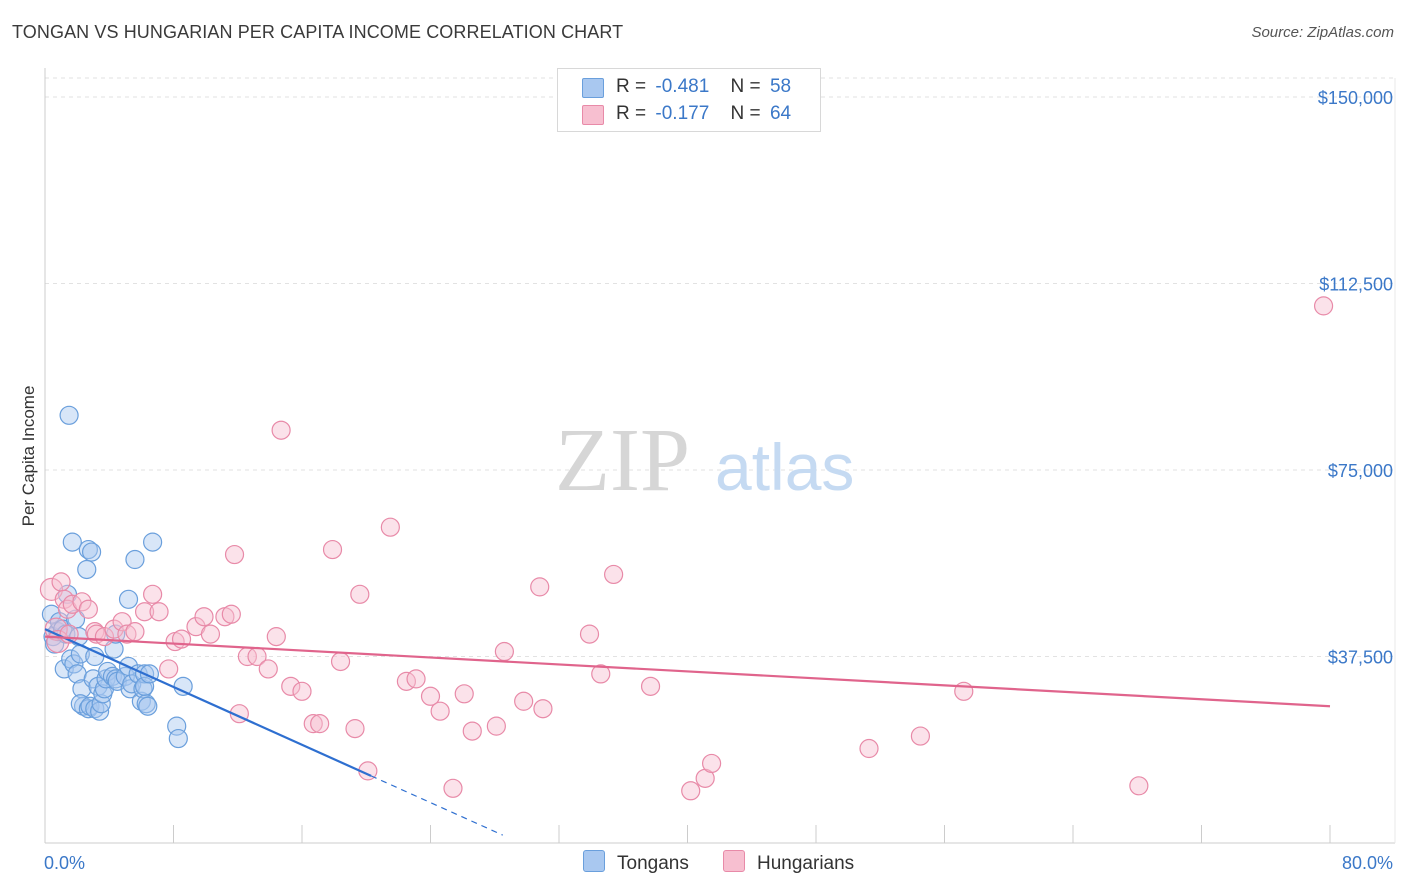 This screenshot has height=892, width=1406. What do you see at coordinates (1360, 471) in the screenshot?
I see `y-tick-label: $75,000` at bounding box center [1360, 471].